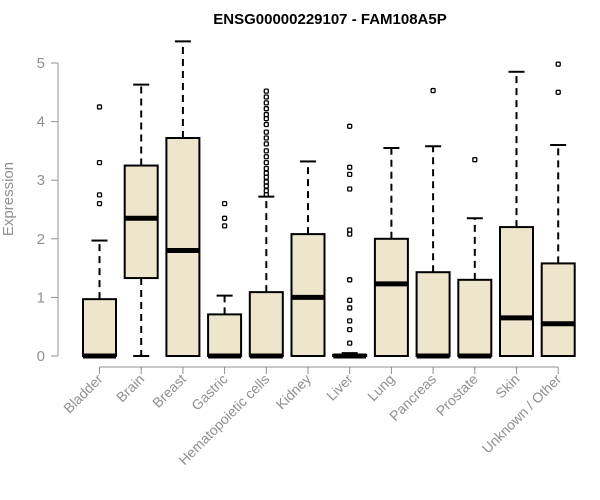  What do you see at coordinates (48, 210) in the screenshot?
I see `y-axis: 0 1 2 3 4 5` at bounding box center [48, 210].